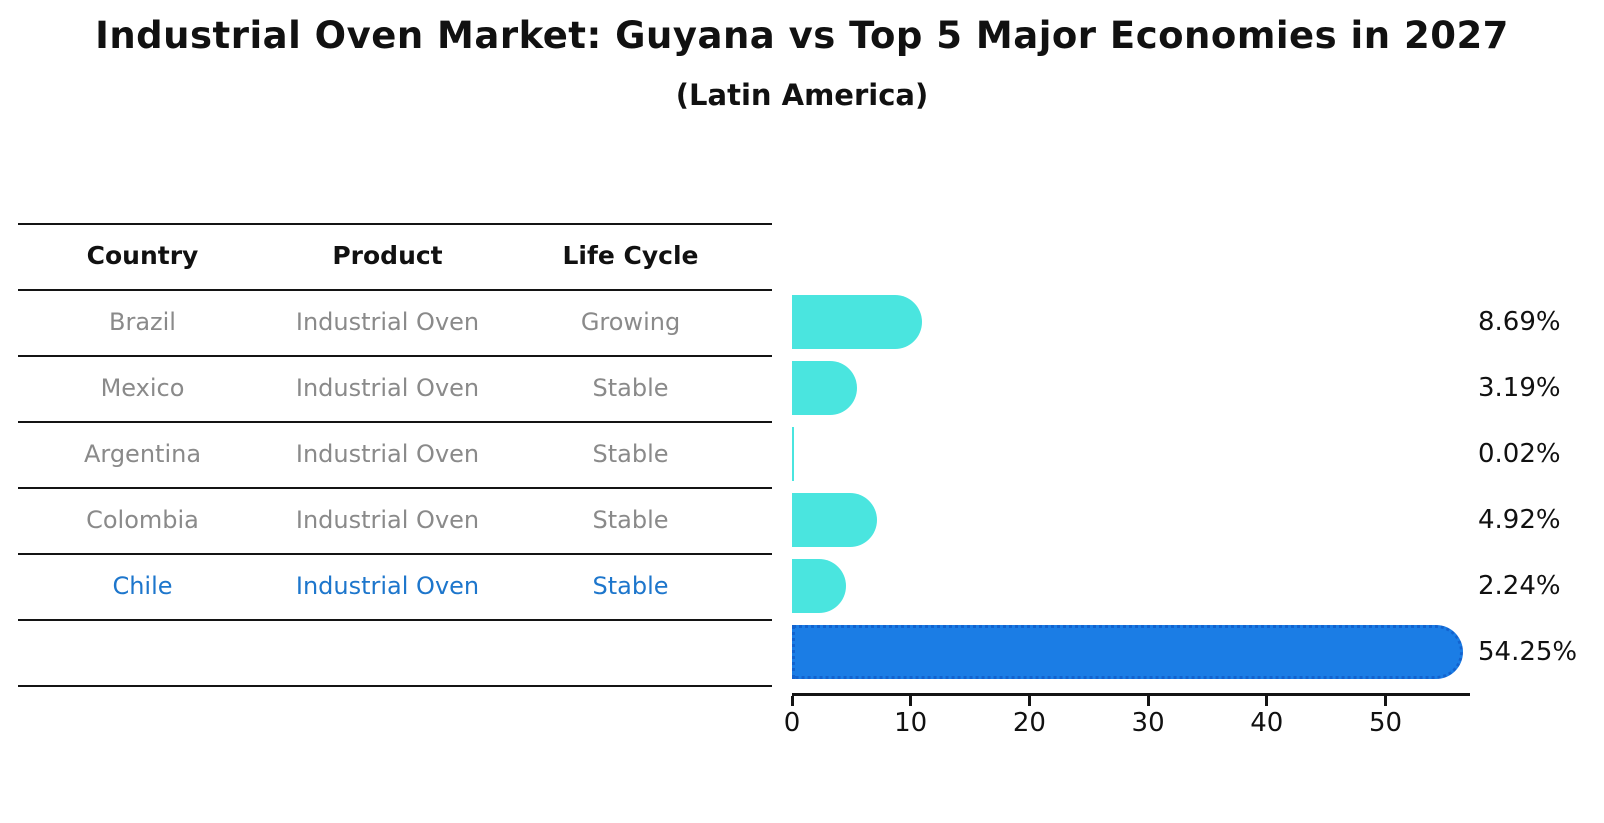 The width and height of the screenshot is (1604, 823). What do you see at coordinates (1519, 322) in the screenshot?
I see `value-label: 8.69%` at bounding box center [1519, 322].